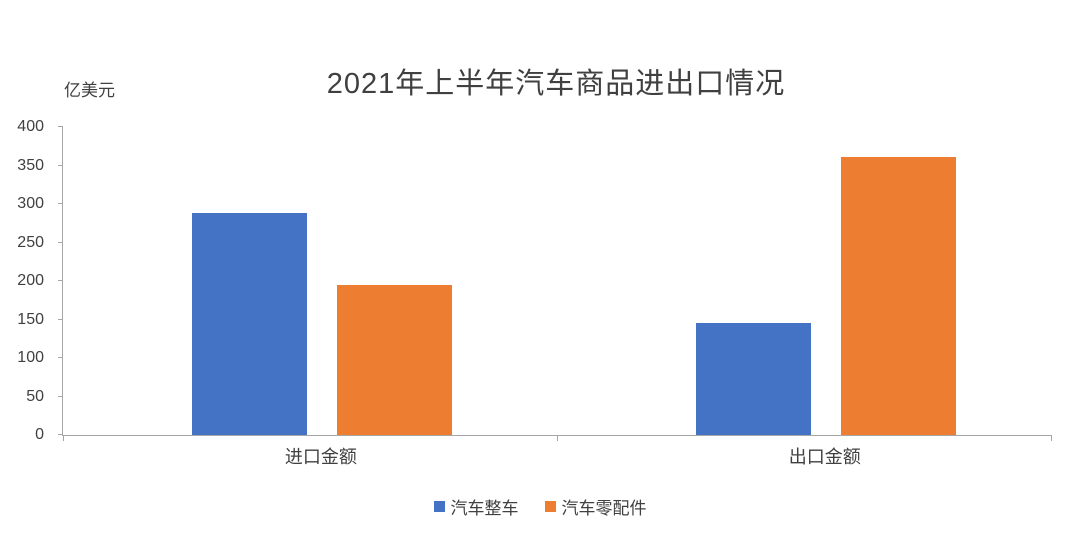 The width and height of the screenshot is (1080, 554). I want to click on legend-label: 汽车整车, so click(484, 508).